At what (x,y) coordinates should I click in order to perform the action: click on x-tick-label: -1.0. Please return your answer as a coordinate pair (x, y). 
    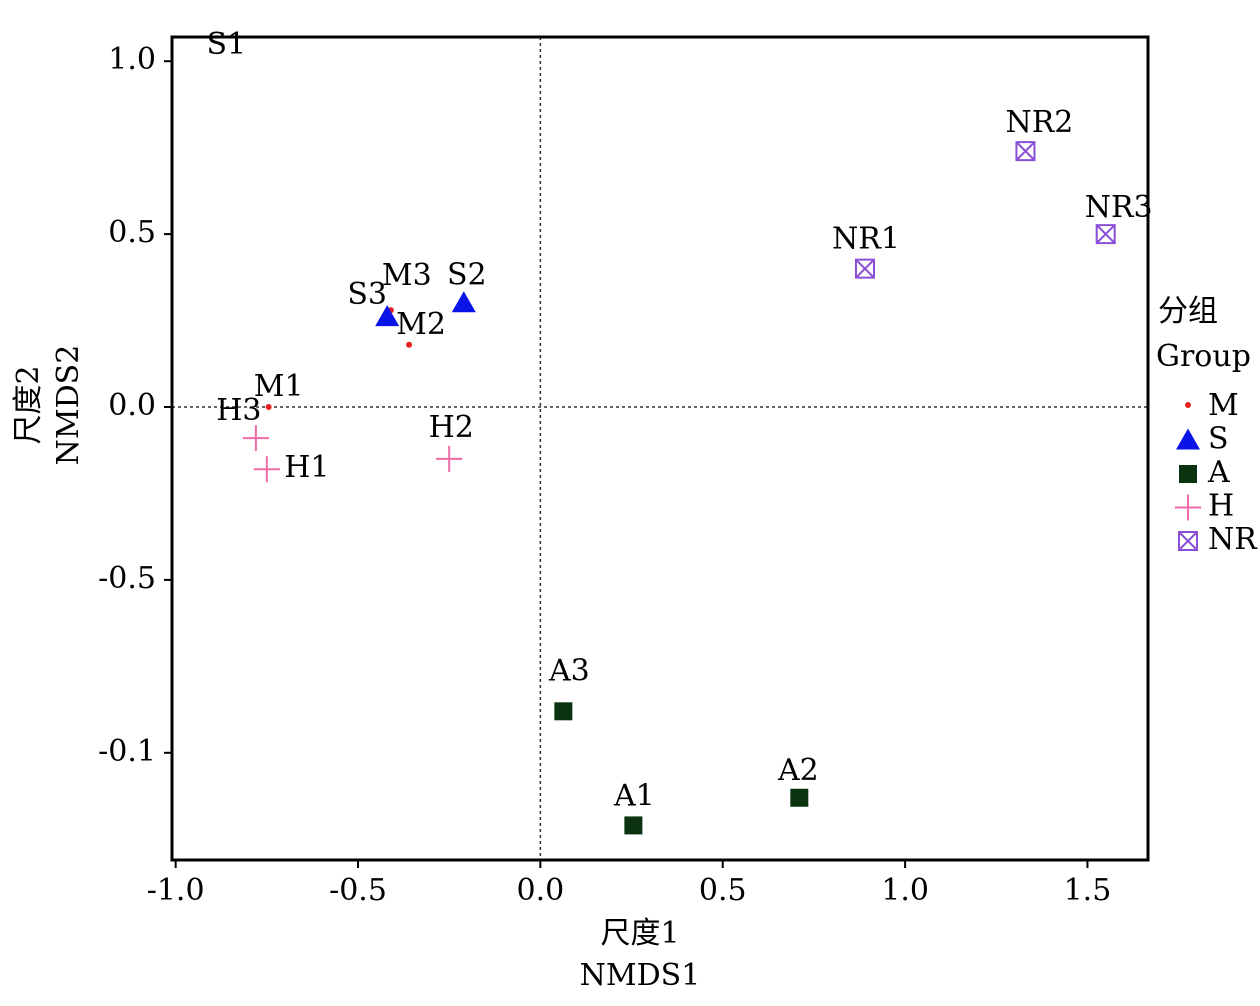
    Looking at the image, I should click on (176, 890).